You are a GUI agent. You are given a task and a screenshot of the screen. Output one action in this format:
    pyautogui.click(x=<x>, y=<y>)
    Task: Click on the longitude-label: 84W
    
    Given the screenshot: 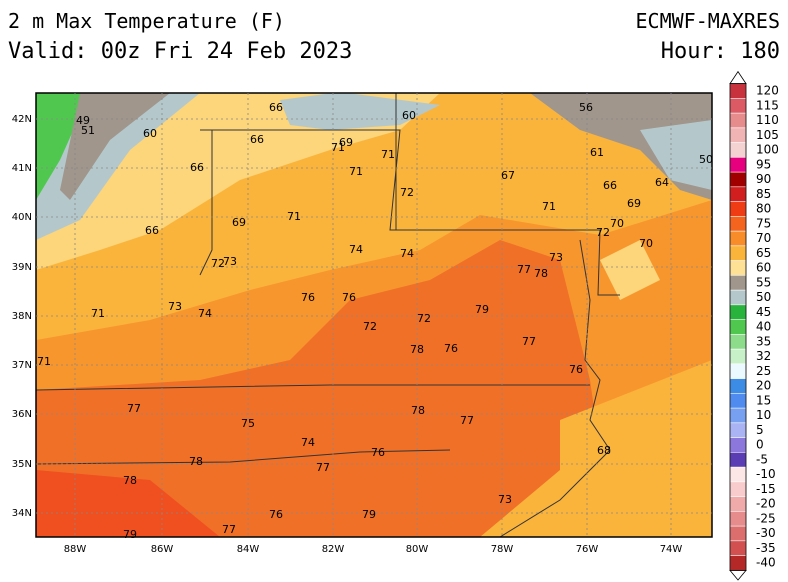 What is the action you would take?
    pyautogui.click(x=248, y=549)
    